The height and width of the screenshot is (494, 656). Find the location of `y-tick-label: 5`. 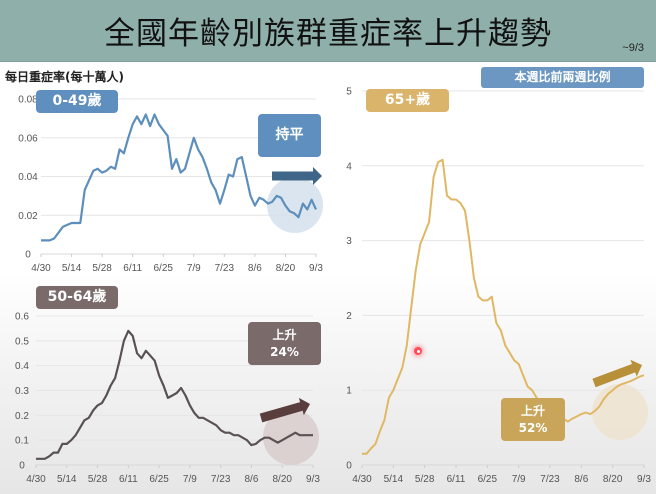

y-tick-label: 5 is located at coordinates (349, 92).